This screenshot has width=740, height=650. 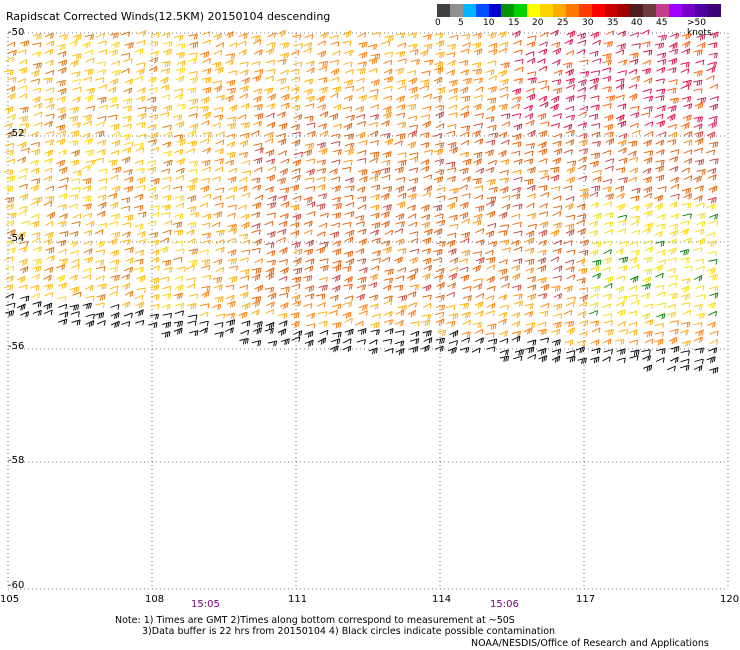 I want to click on scale-swatch, so click(x=650, y=10).